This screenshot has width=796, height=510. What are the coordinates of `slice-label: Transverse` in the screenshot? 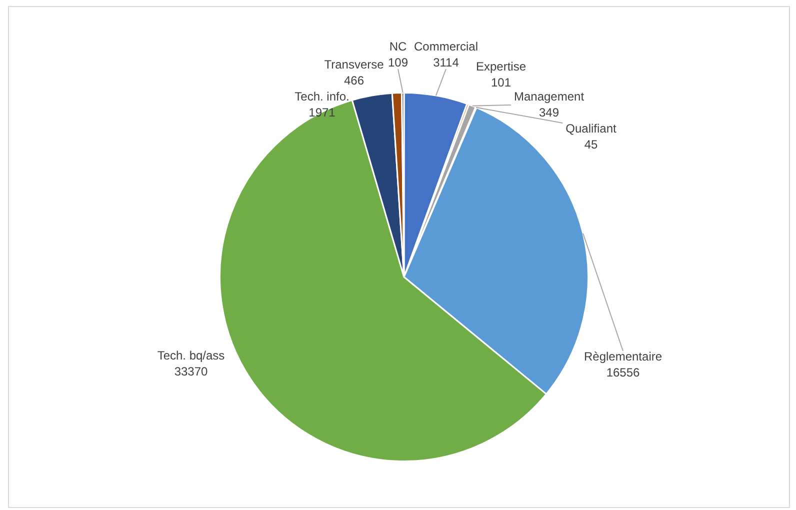 It's located at (354, 64).